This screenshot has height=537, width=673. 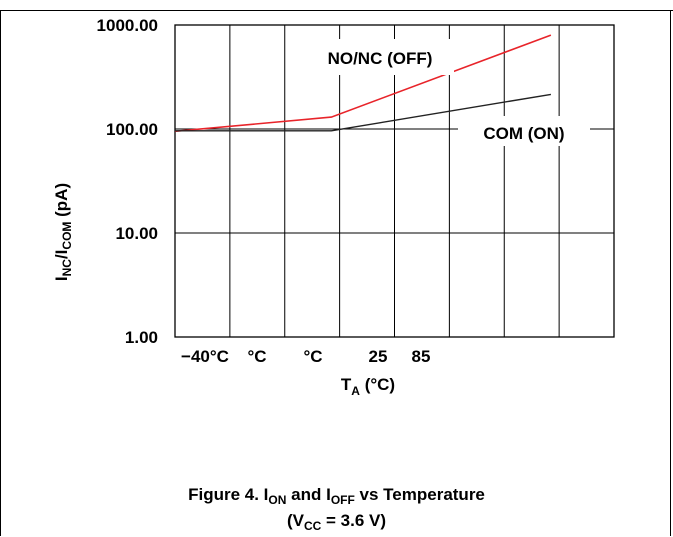 What do you see at coordinates (421, 356) in the screenshot?
I see `x-tick-label: 85` at bounding box center [421, 356].